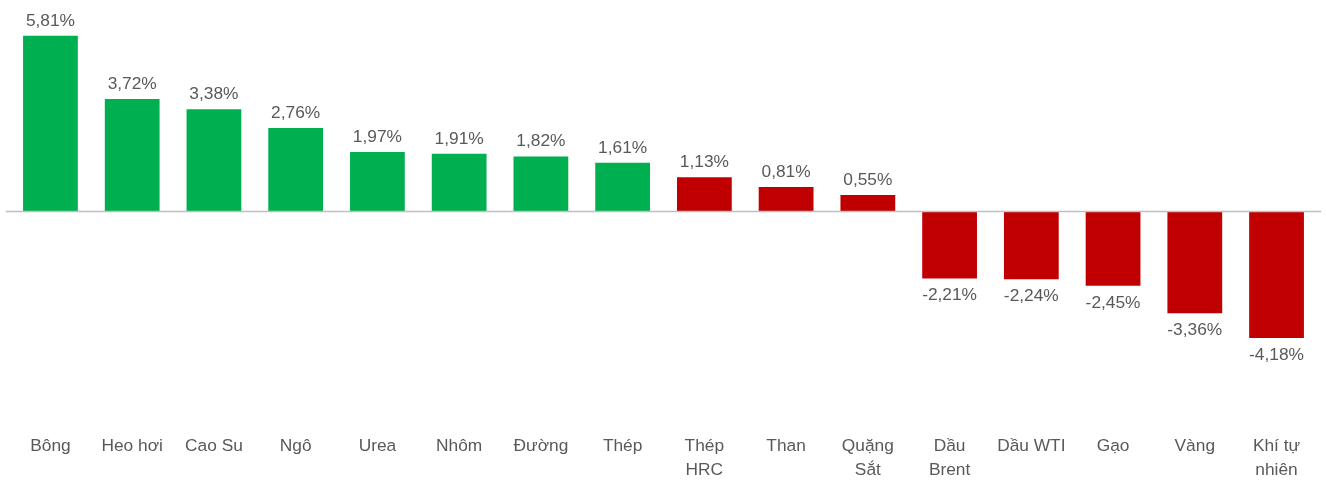  What do you see at coordinates (1276, 354) in the screenshot?
I see `data-label: -4,18%` at bounding box center [1276, 354].